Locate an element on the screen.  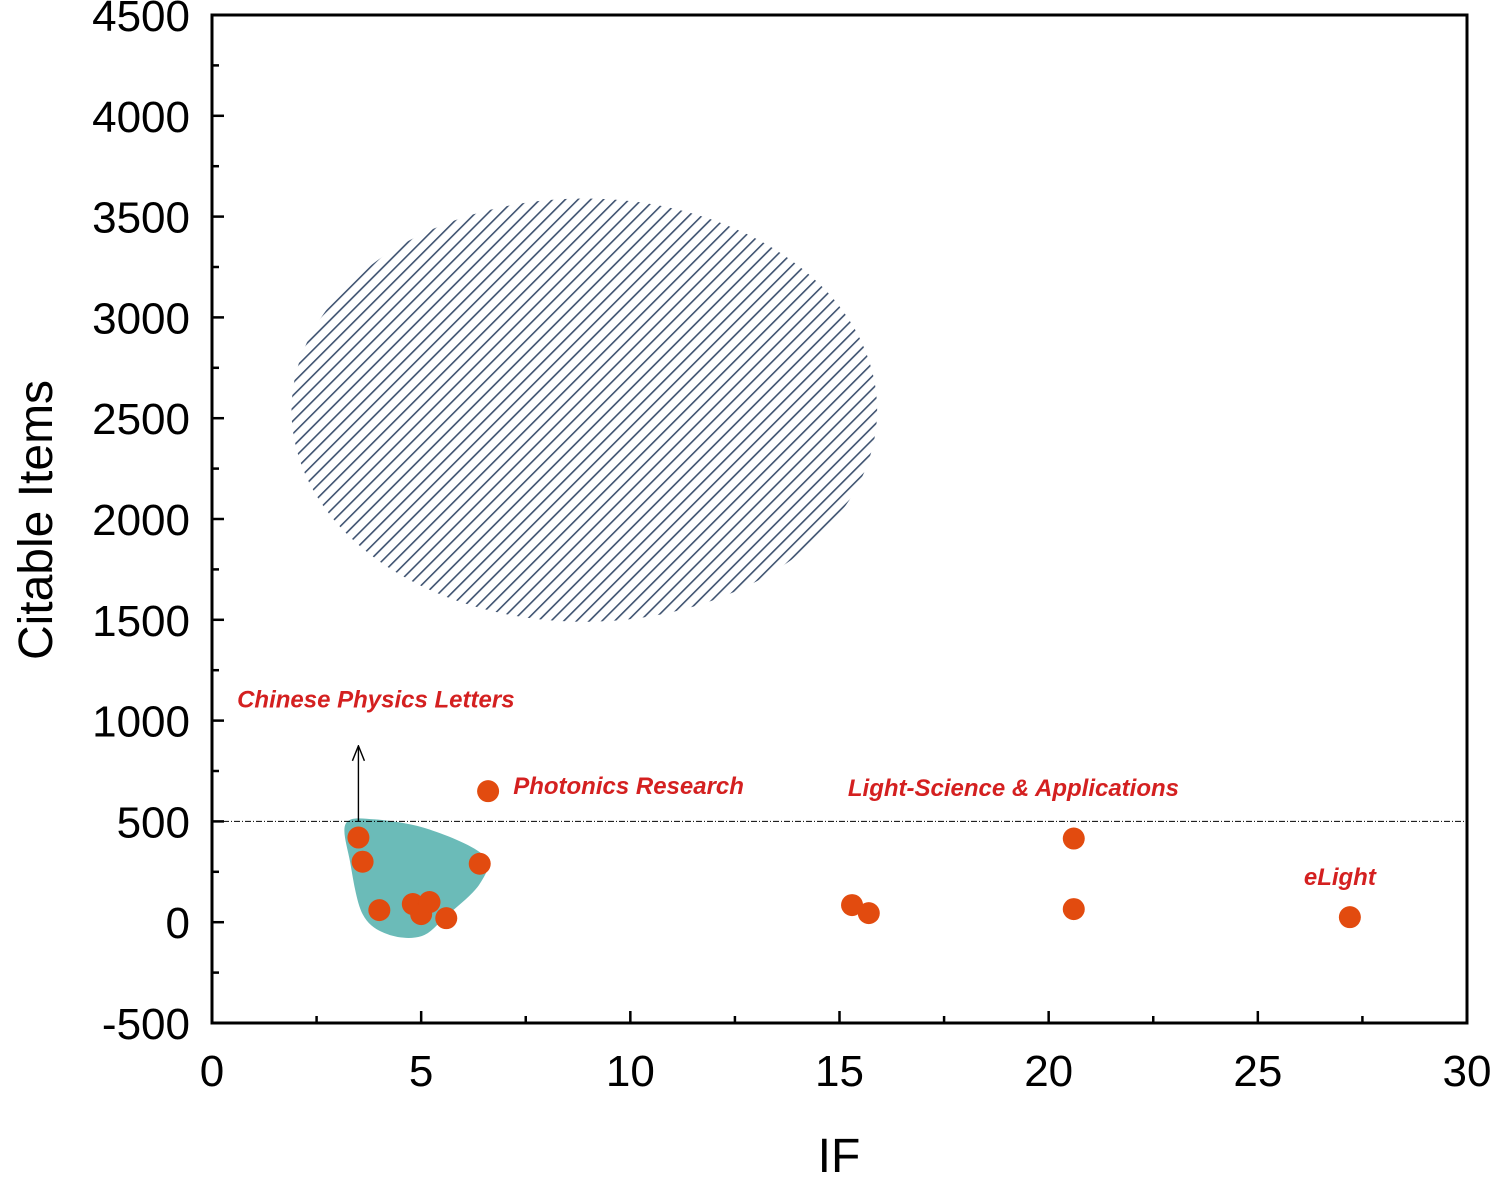
annotation-label: Photonics Research is located at coordinates (628, 786).